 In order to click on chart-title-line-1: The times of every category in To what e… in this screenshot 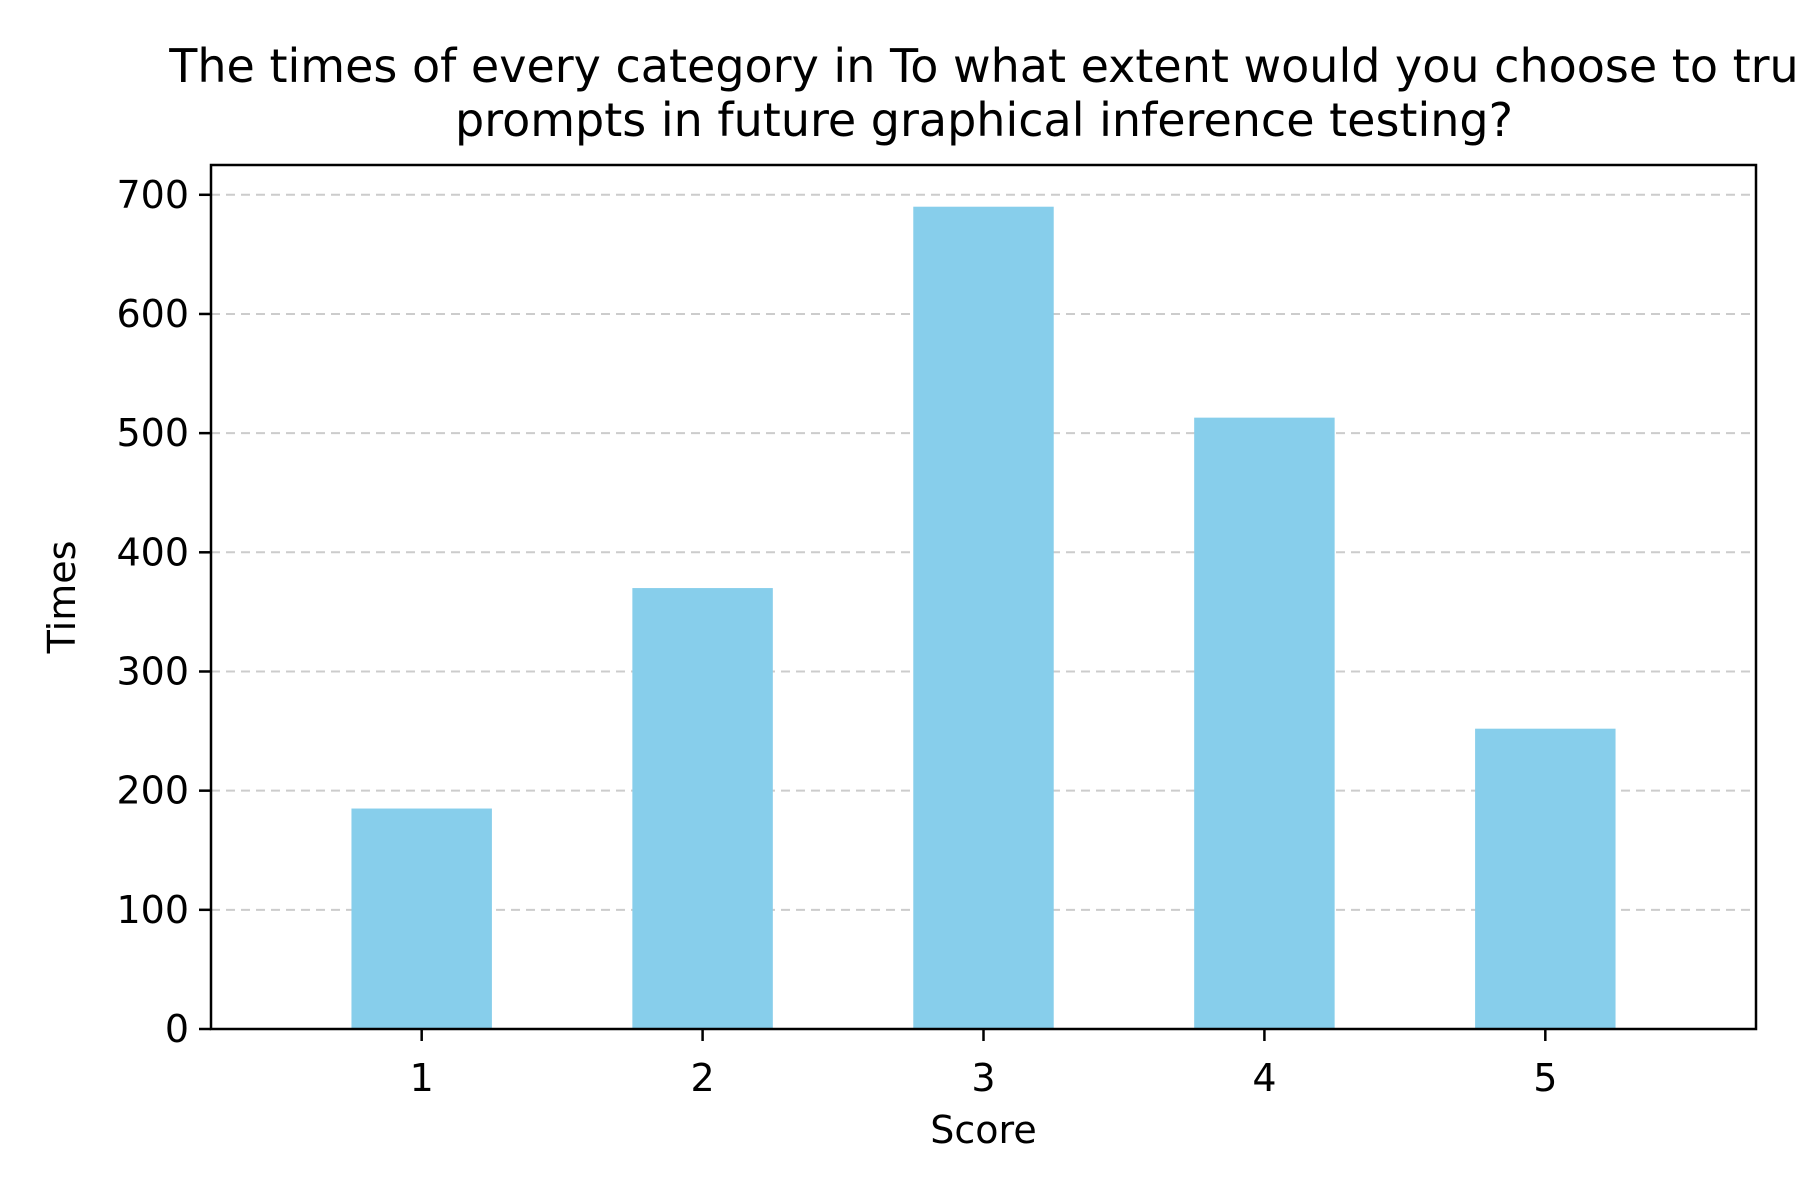, I will do `click(983, 66)`.